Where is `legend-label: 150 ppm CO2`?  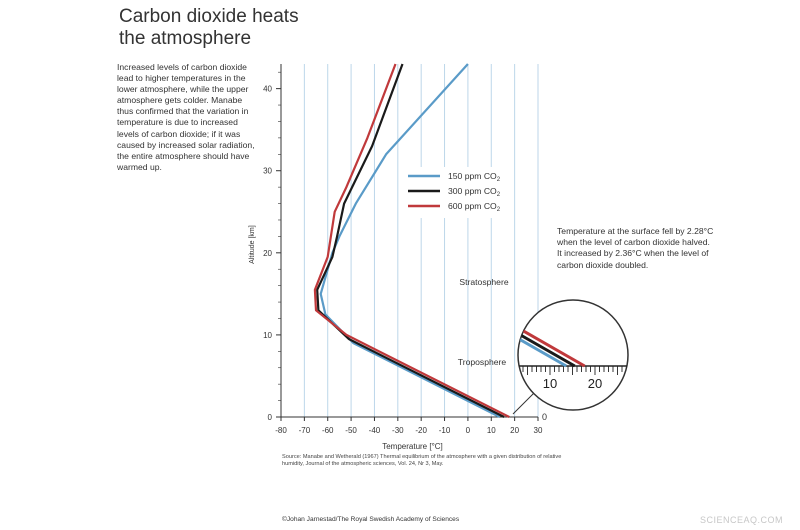 legend-label: 150 ppm CO2 is located at coordinates (474, 177).